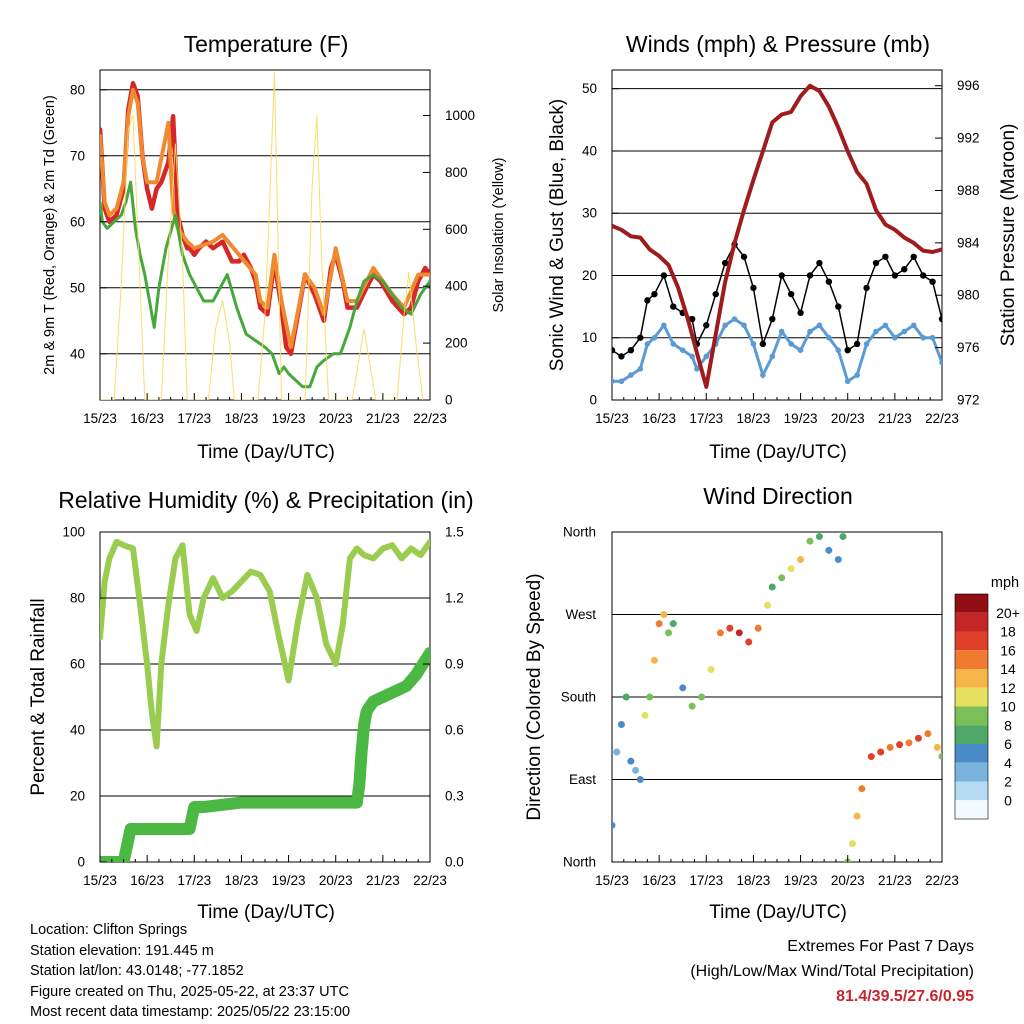 The width and height of the screenshot is (1024, 1024). I want to click on y-tick-label: 80, so click(77, 598).